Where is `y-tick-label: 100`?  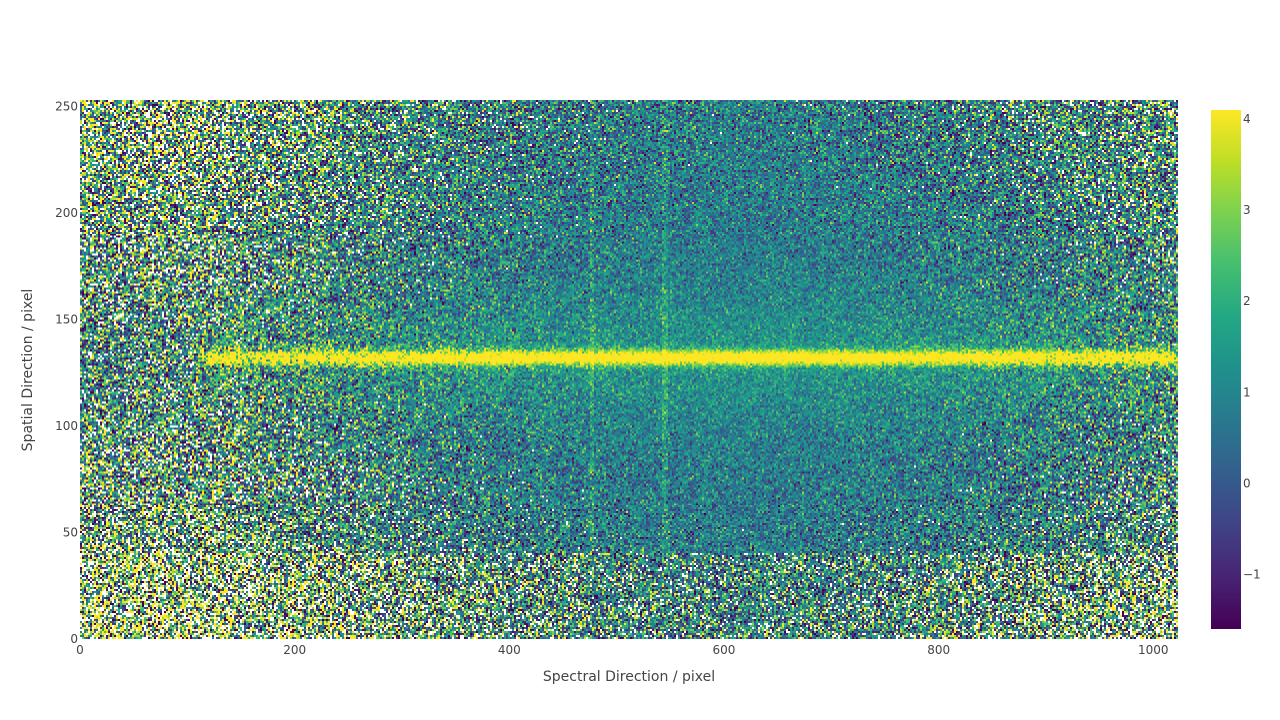
y-tick-label: 100 is located at coordinates (66, 426).